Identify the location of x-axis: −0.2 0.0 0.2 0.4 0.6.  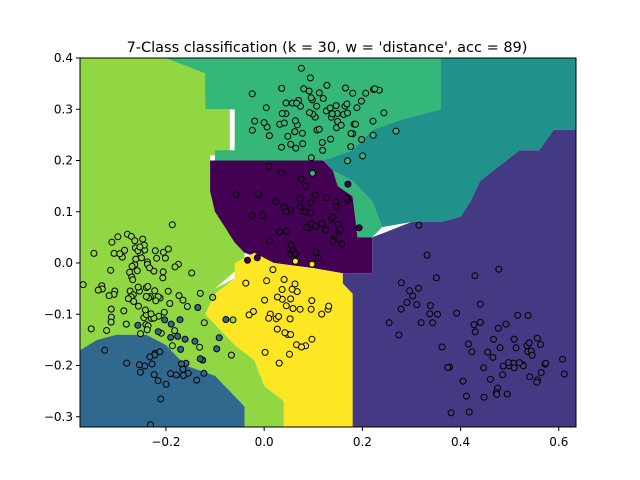
(359, 438).